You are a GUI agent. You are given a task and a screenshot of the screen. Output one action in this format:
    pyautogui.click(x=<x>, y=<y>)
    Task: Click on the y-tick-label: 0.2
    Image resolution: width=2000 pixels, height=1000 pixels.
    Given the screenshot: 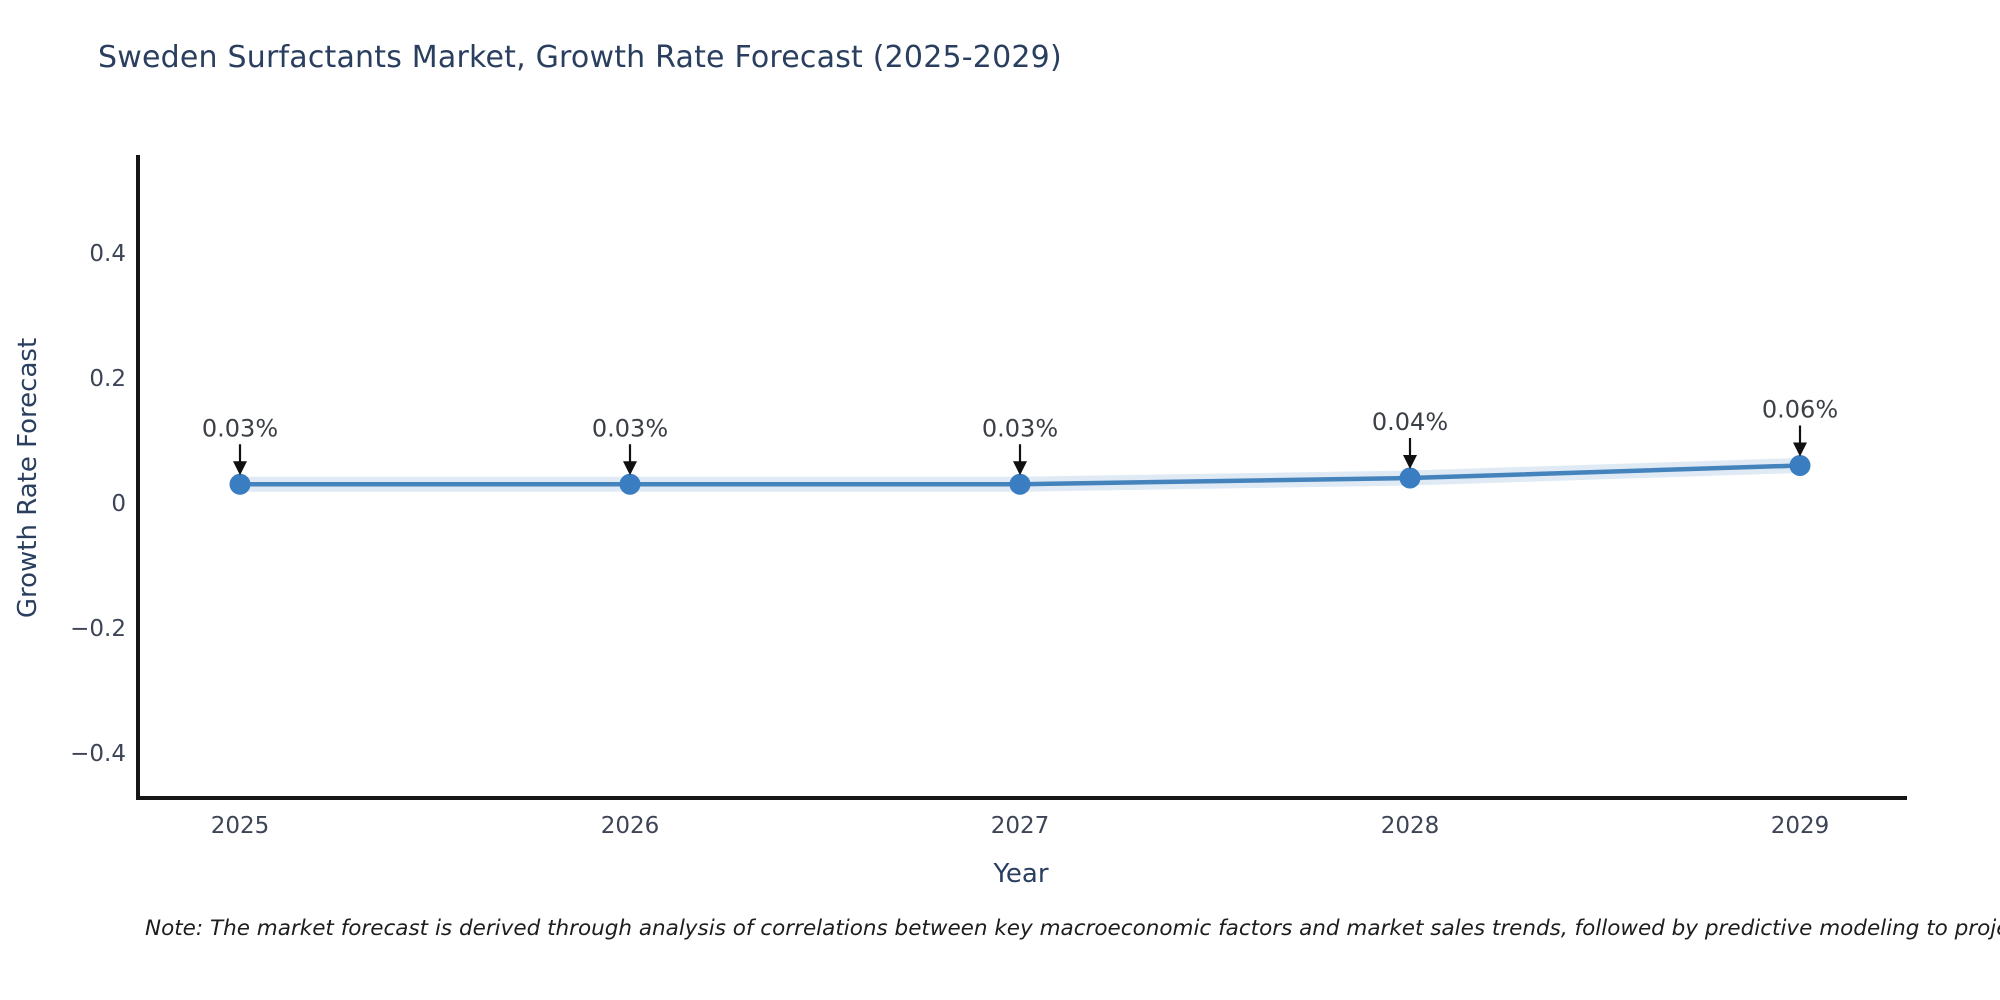 What is the action you would take?
    pyautogui.click(x=107, y=379)
    